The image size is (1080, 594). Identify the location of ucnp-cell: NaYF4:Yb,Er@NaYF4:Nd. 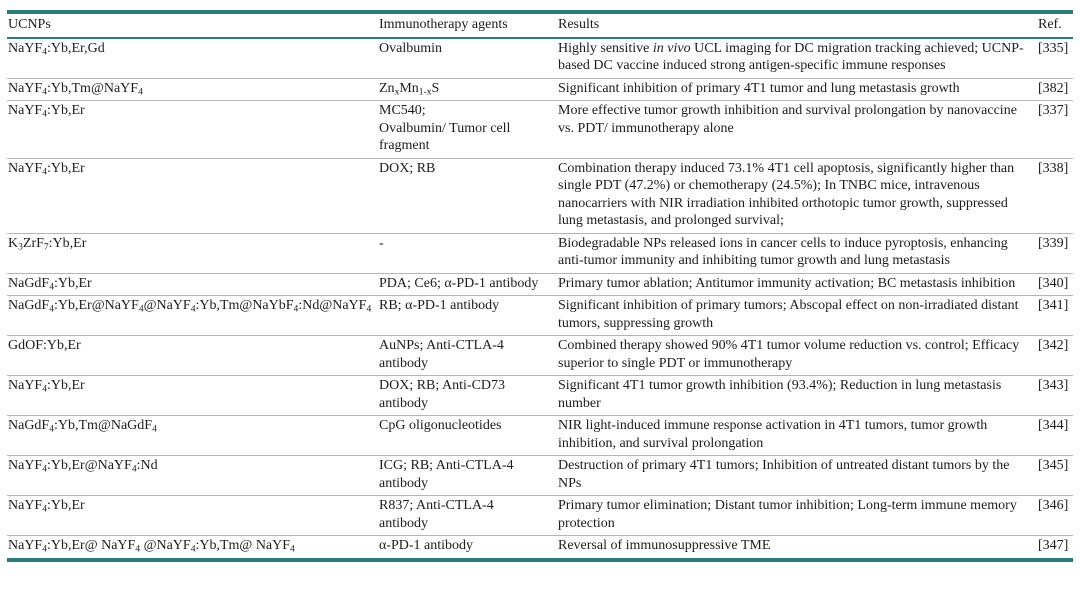
(192, 475).